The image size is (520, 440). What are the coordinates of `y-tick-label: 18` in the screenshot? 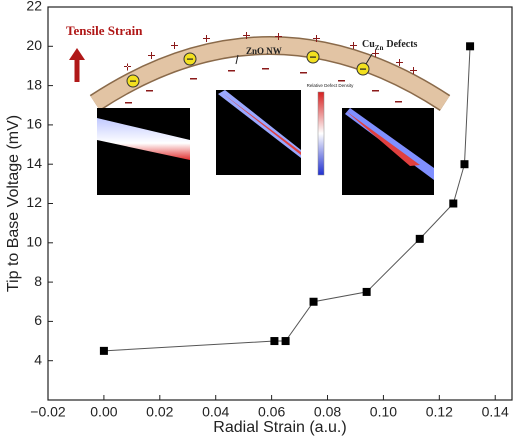 It's located at (34, 84).